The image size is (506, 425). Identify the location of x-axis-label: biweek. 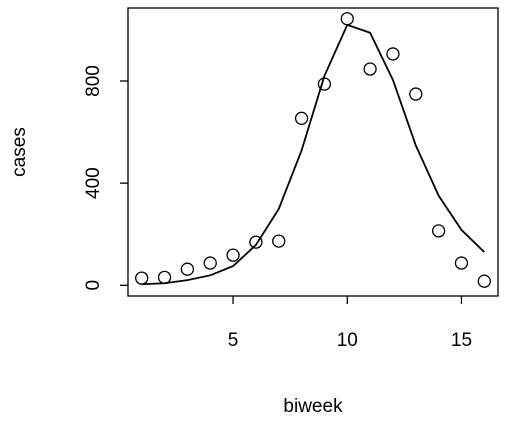
(313, 406).